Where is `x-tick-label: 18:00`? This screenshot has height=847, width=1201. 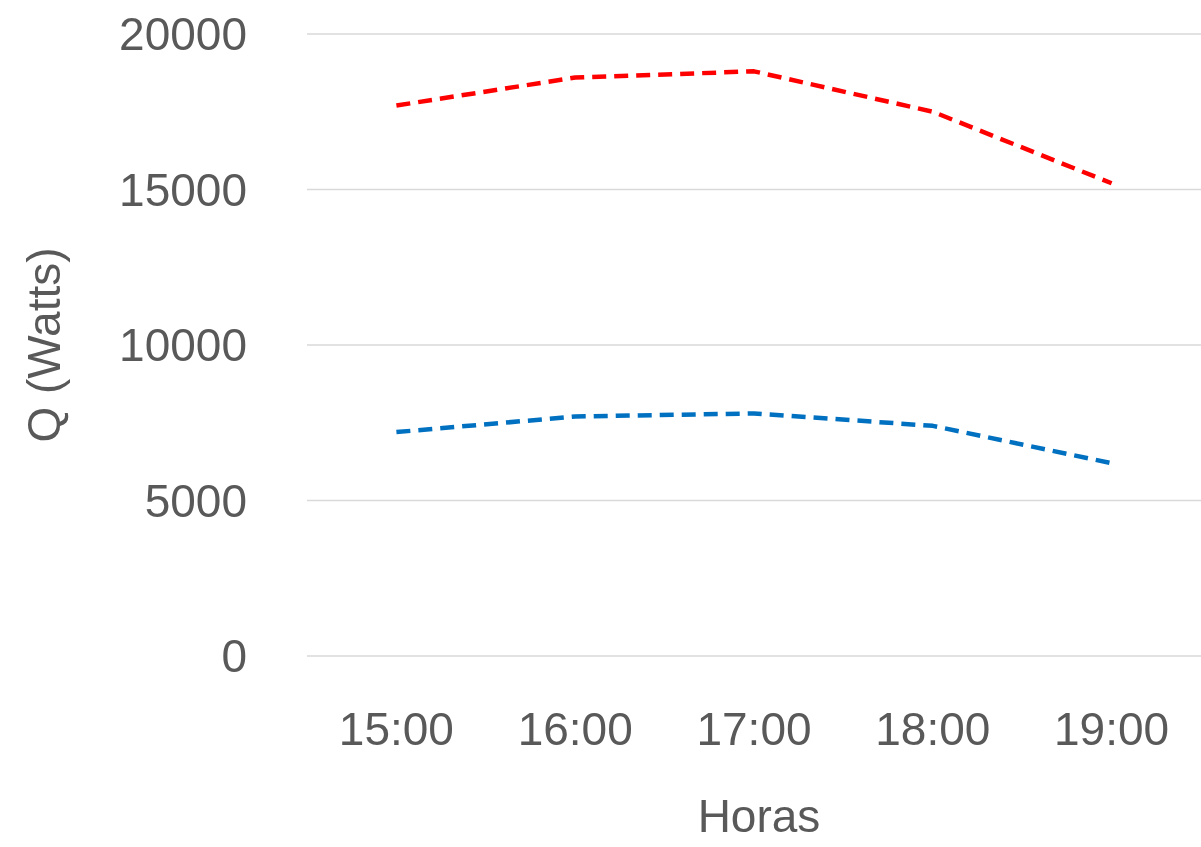
x-tick-label: 18:00 is located at coordinates (933, 729).